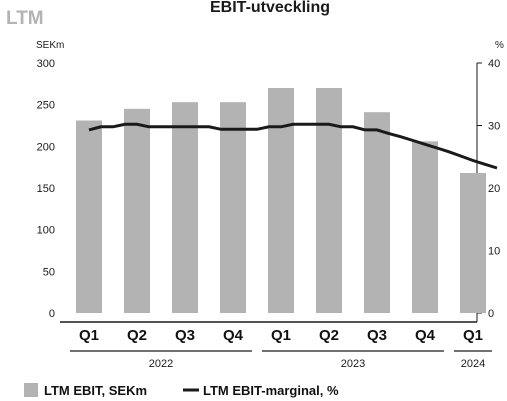 Image resolution: width=507 pixels, height=401 pixels. Describe the element at coordinates (181, 390) in the screenshot. I see `legend: LTM EBIT, SEKm LTM EBIT-marginal, %` at that location.